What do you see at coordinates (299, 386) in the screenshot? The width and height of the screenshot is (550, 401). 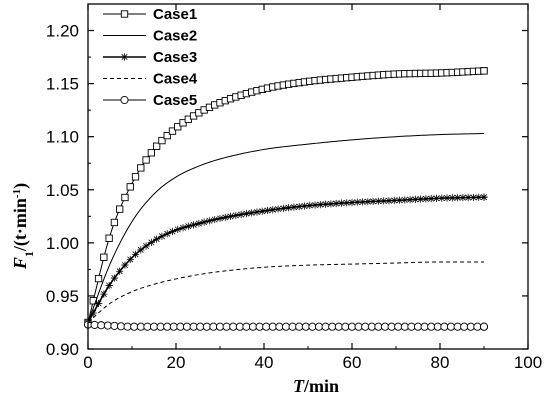 I see `x-axis-title-var: T` at bounding box center [299, 386].